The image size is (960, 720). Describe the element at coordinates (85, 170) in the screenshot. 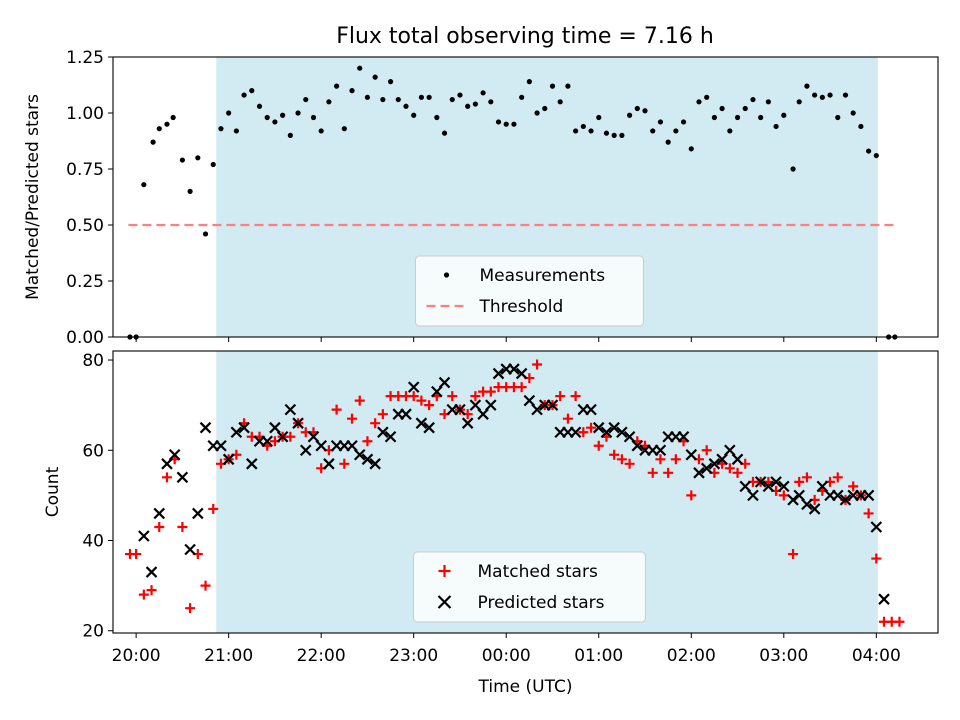

I see `y-tick-label: 0.75` at that location.